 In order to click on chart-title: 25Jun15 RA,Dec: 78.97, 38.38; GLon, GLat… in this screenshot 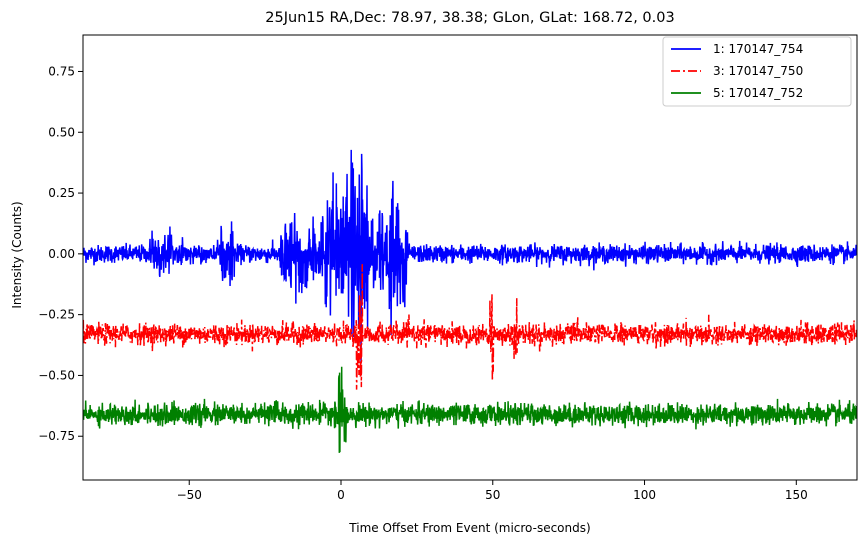, I will do `click(469, 18)`.